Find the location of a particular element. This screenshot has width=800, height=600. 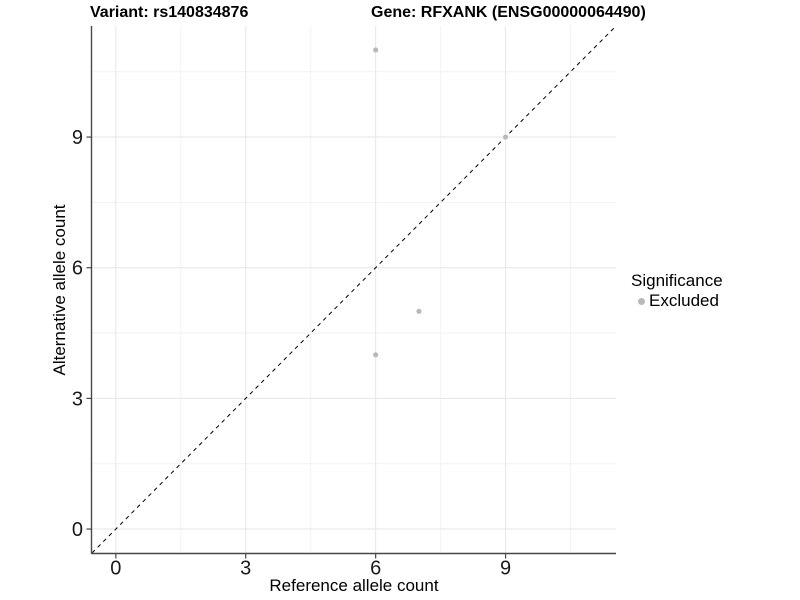

legend-item-excluded: Excluded is located at coordinates (677, 301).